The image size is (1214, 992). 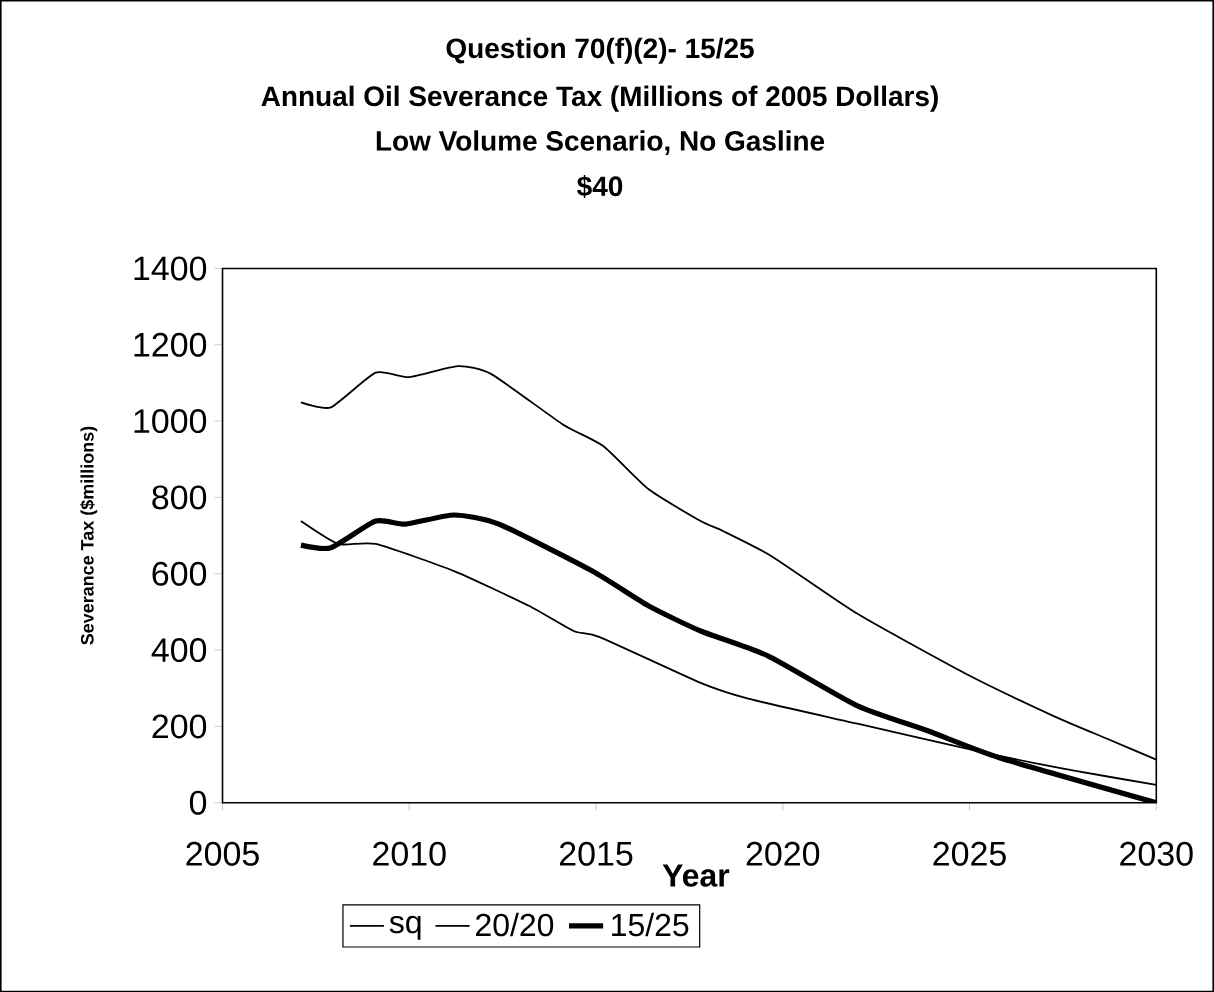 I want to click on y-tick-label: 1200, so click(x=170, y=344).